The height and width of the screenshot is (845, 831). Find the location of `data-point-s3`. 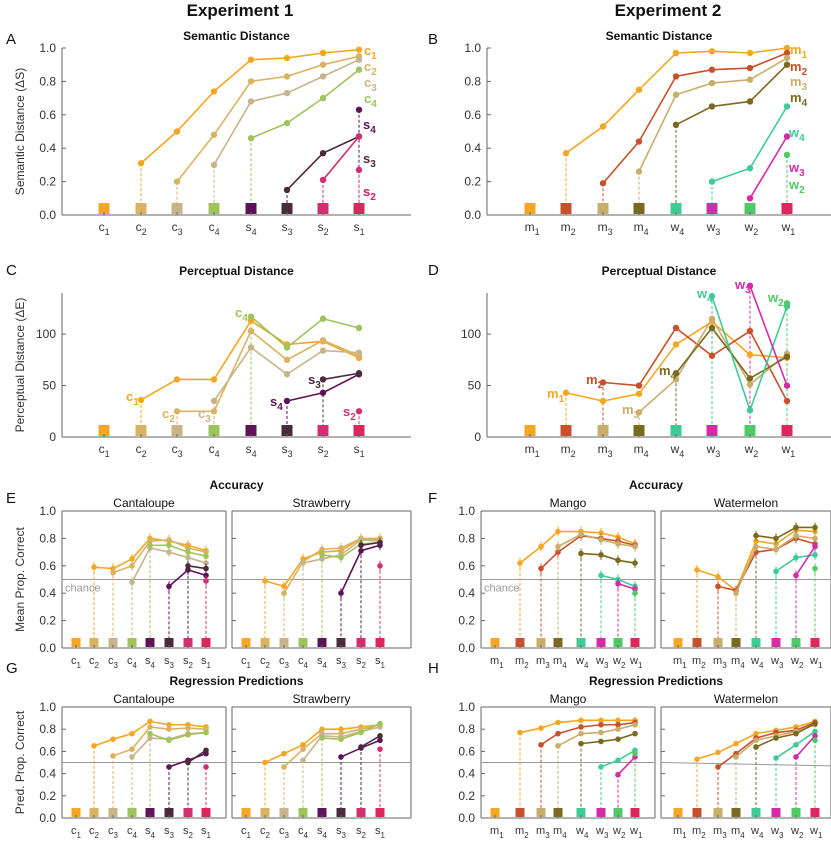

data-point-s3 is located at coordinates (323, 379).